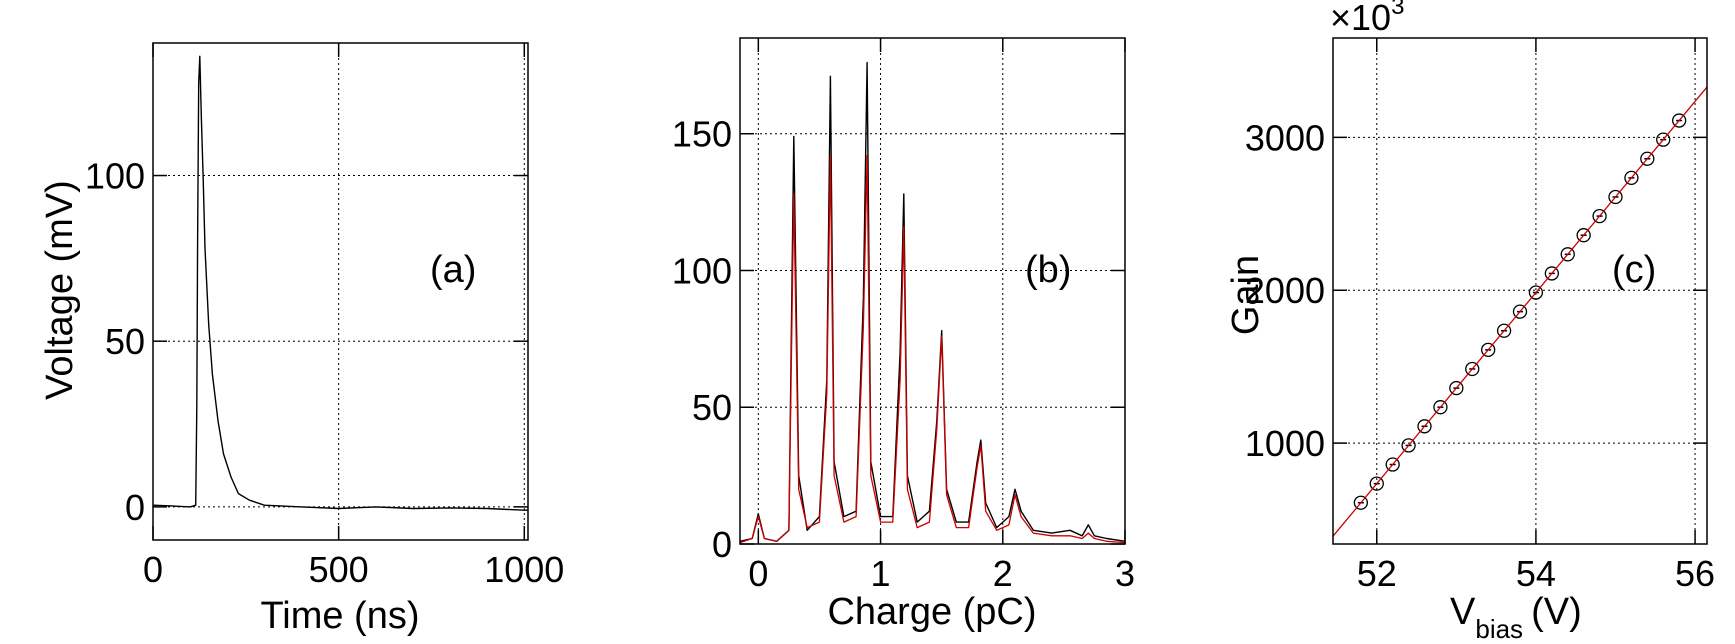 This screenshot has height=644, width=1735. Describe the element at coordinates (712, 407) in the screenshot. I see `panel-b-ytick-label: 50` at that location.